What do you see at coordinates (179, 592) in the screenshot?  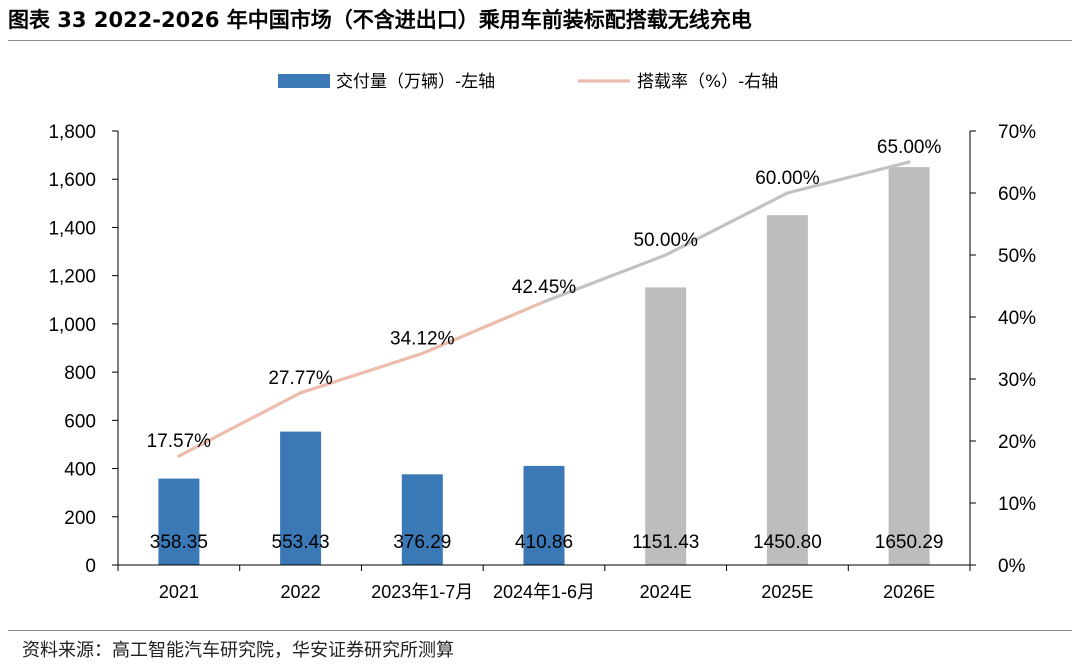 I see `x-tick-label: 2021` at bounding box center [179, 592].